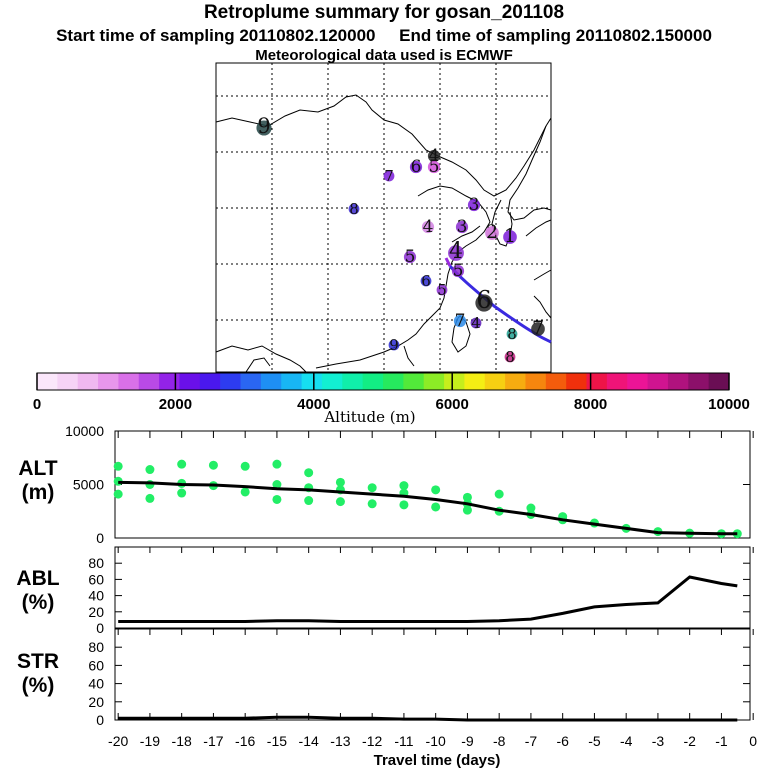 The height and width of the screenshot is (768, 768). Describe the element at coordinates (531, 741) in the screenshot. I see `x-tick-label: -7` at that location.